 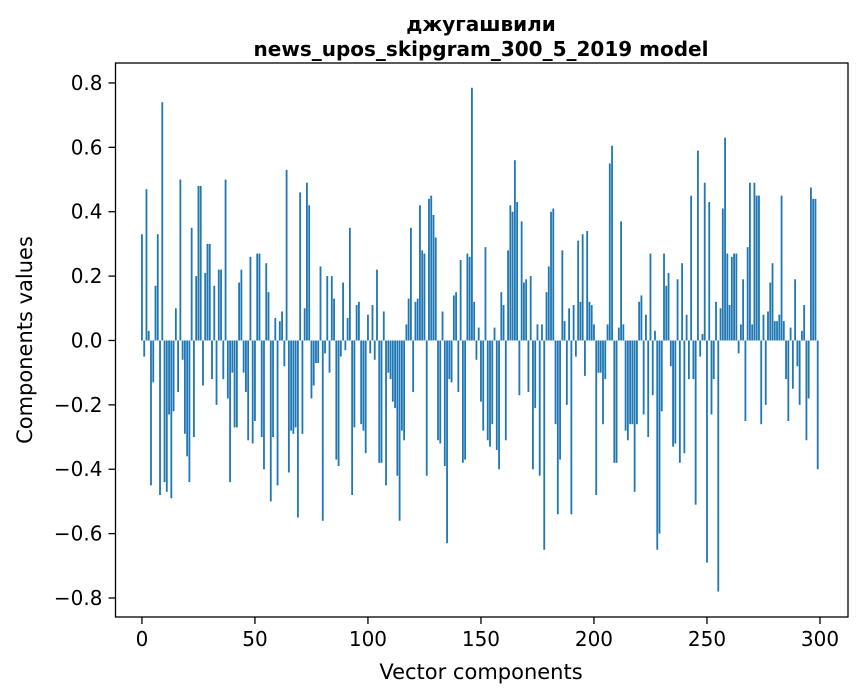 I want to click on y-tick-label: −0.8, so click(x=78, y=598).